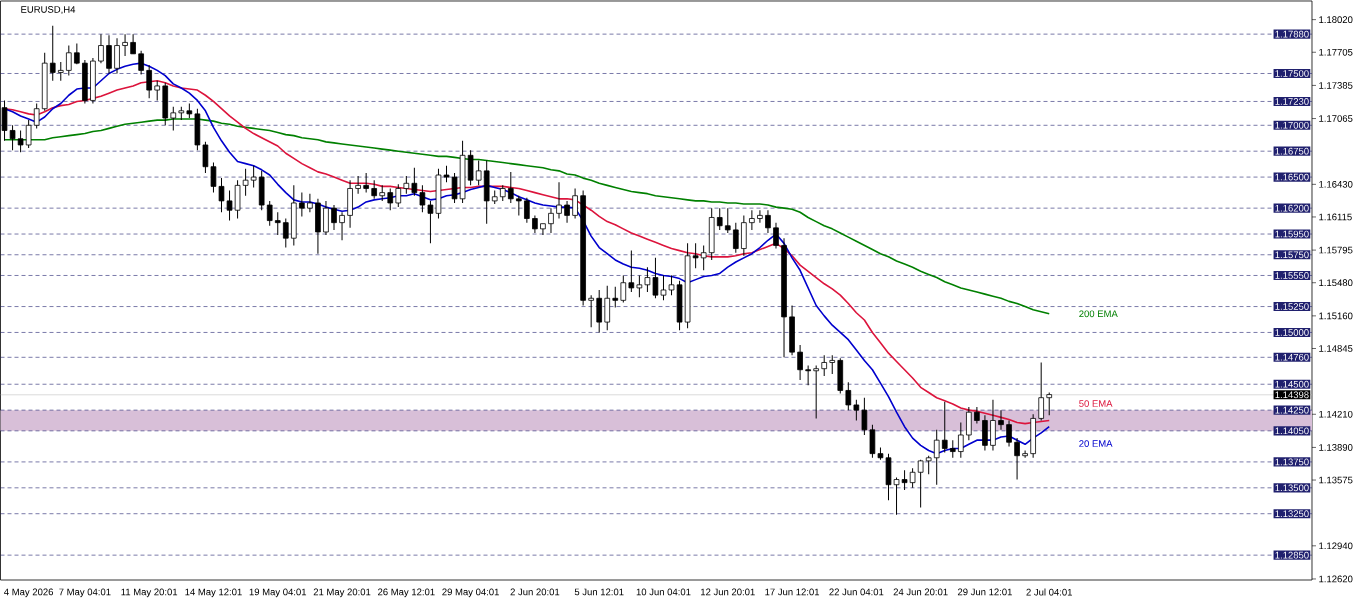 The image size is (1362, 603). Describe the element at coordinates (1292, 306) in the screenshot. I see `ref-line-label: 1.15250` at that location.